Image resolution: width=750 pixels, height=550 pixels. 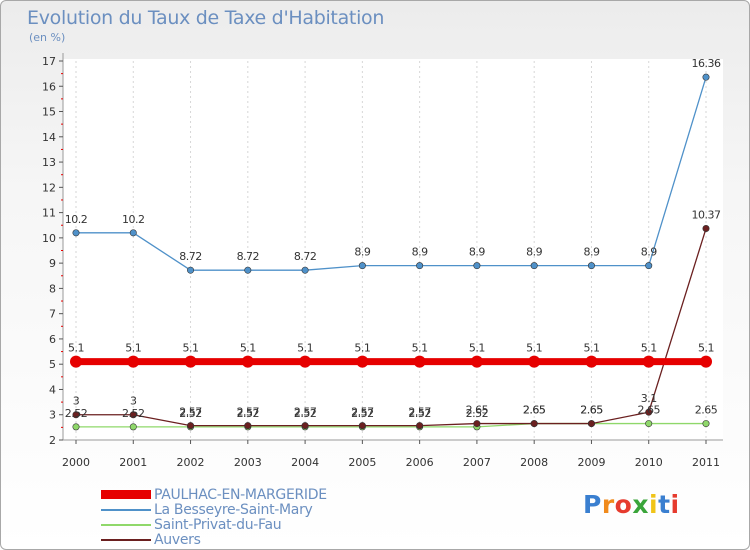 I want to click on chart-title: Evolution du Taux de Taxe d'Habitation, so click(x=206, y=18).